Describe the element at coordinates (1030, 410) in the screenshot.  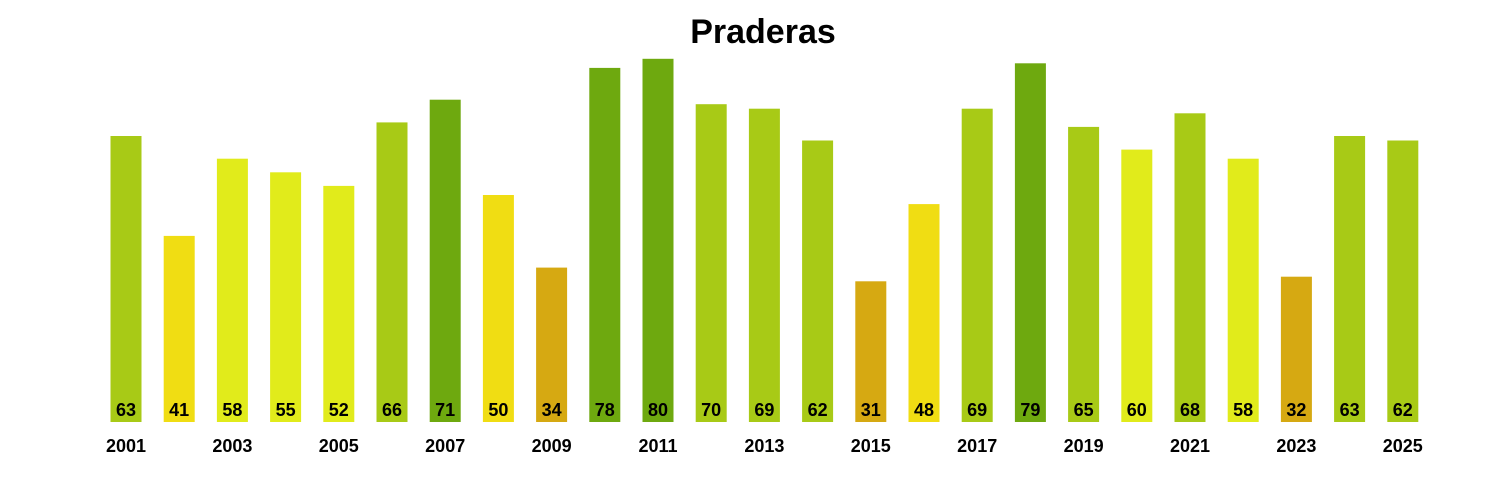
I see `value-label-2018: 79` at that location.